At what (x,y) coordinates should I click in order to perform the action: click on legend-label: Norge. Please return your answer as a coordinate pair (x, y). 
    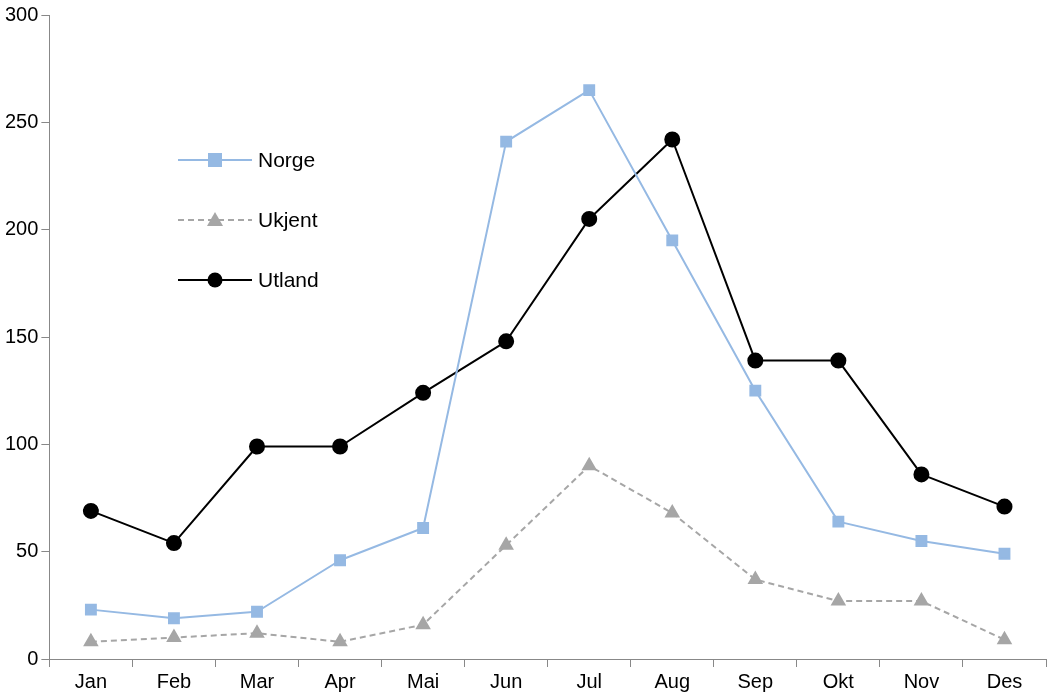
    Looking at the image, I should click on (287, 160).